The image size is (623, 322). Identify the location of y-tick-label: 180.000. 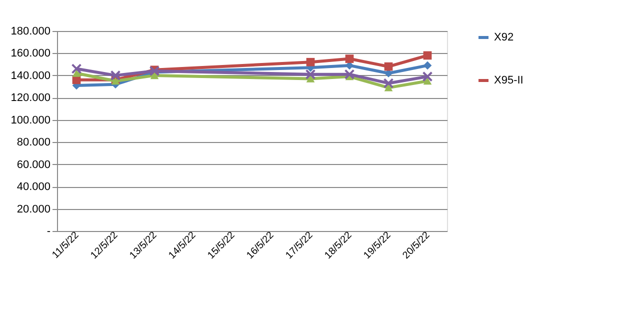
(30, 32).